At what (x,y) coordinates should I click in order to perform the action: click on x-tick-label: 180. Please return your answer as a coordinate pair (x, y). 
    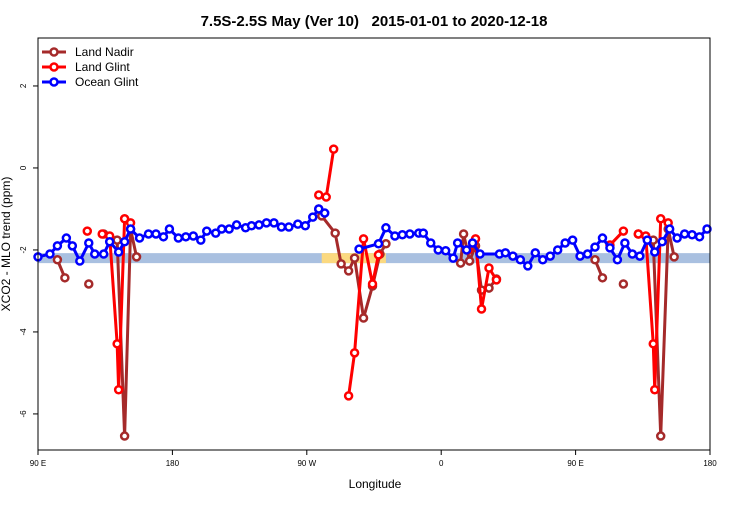
    Looking at the image, I should click on (710, 463).